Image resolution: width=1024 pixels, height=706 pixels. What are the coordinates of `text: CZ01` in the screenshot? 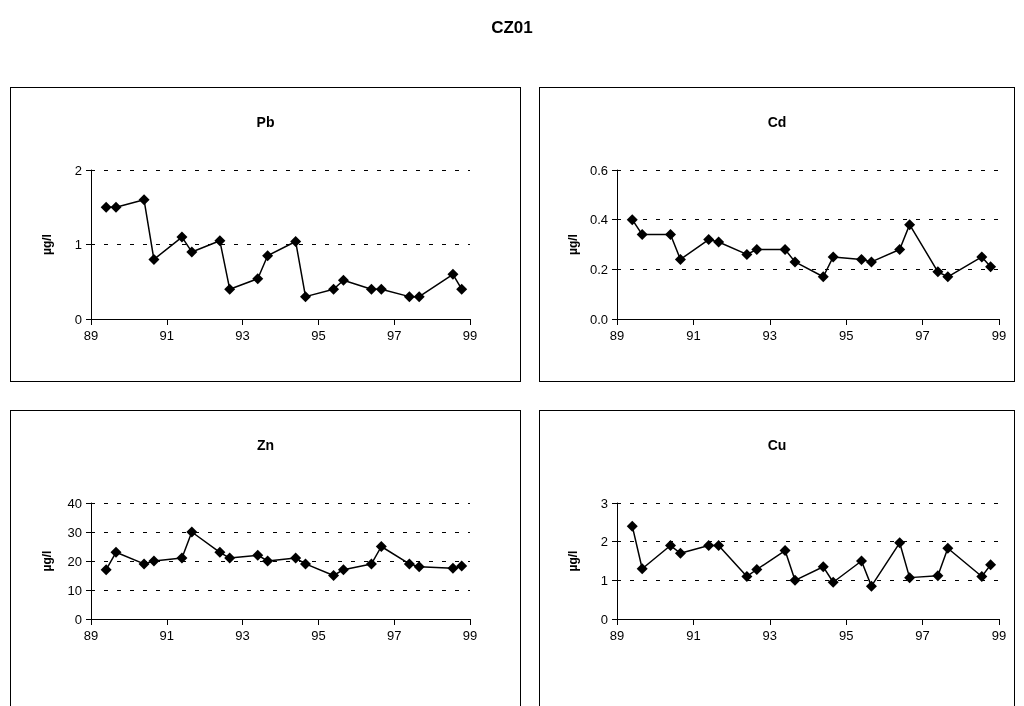 It's located at (512, 28).